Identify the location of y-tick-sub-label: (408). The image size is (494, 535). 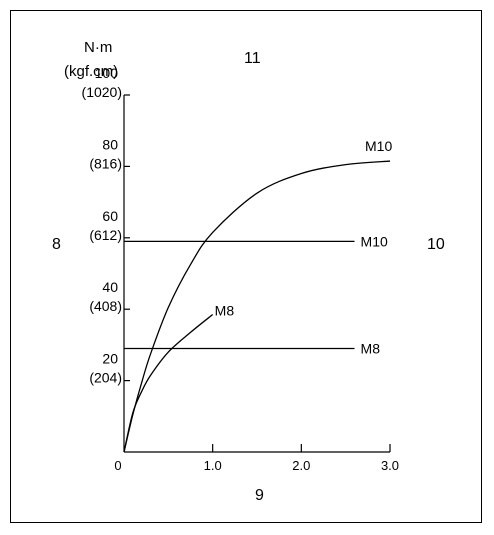
(105, 306).